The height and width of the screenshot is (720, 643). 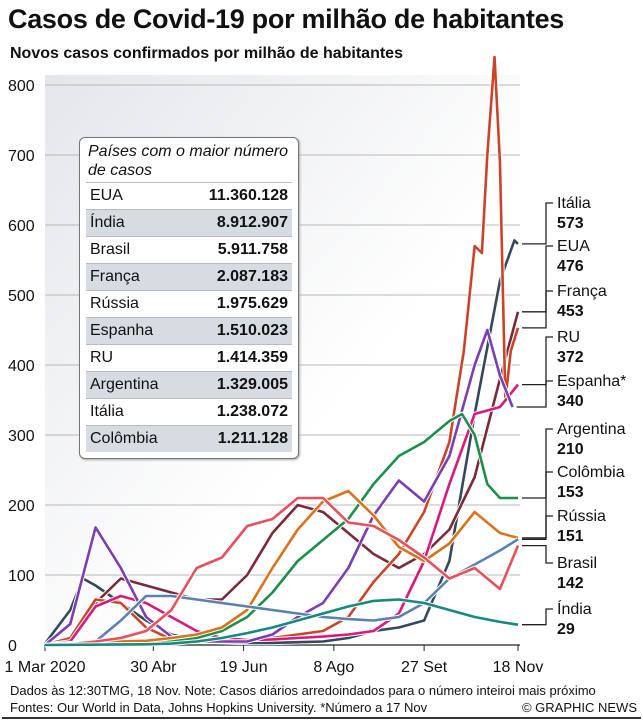 I want to click on country-name: Índia, so click(x=107, y=222).